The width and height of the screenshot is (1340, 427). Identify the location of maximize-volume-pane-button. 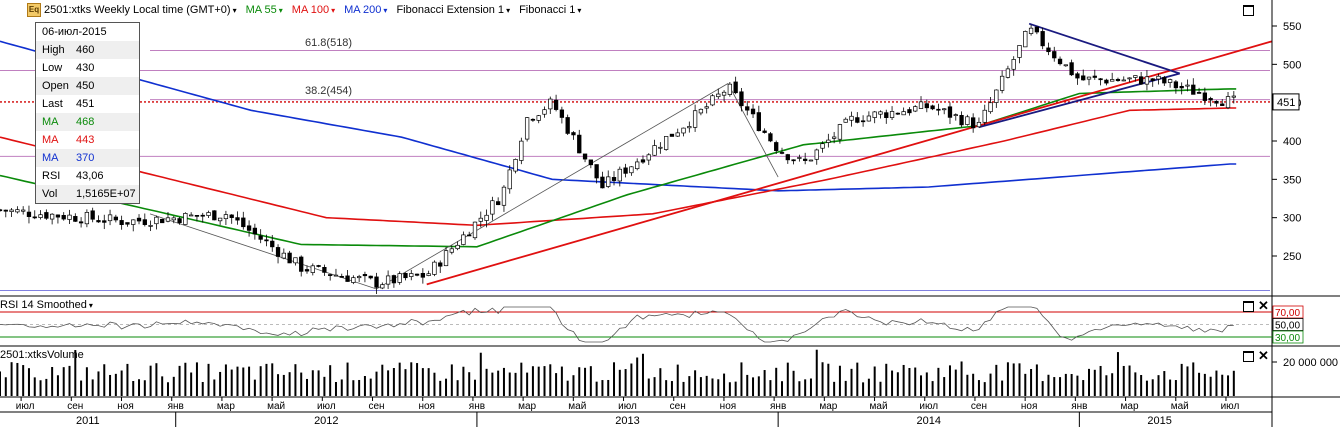
(1248, 356).